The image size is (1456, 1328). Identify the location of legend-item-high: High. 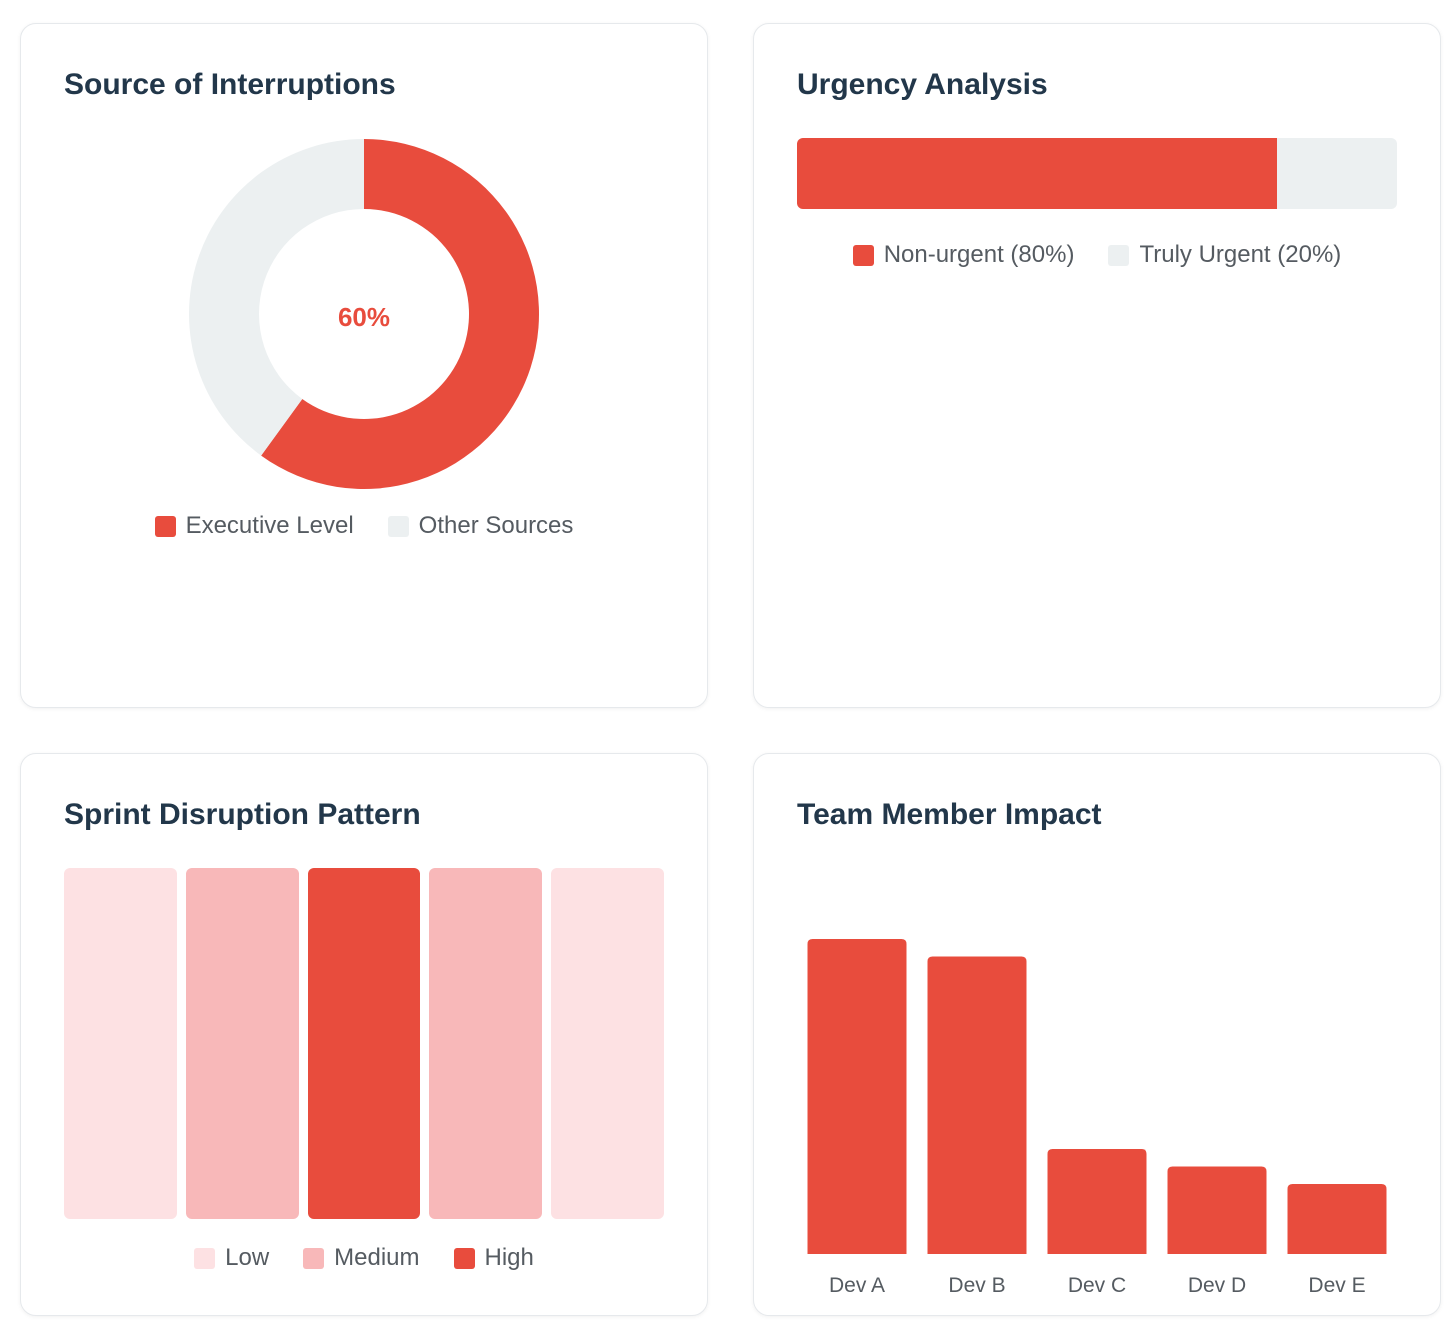
(493, 1258).